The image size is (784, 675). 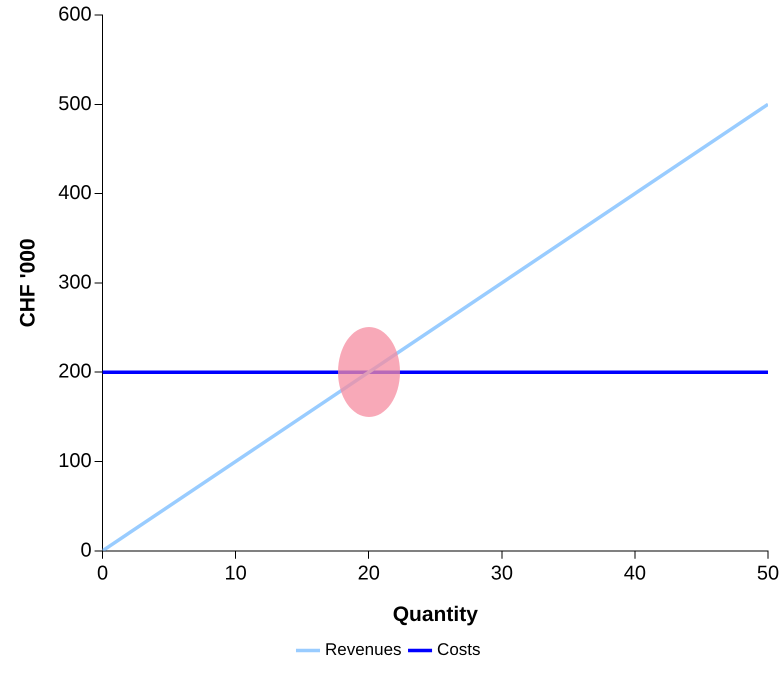 I want to click on y-tick-label: 0, so click(x=86, y=550).